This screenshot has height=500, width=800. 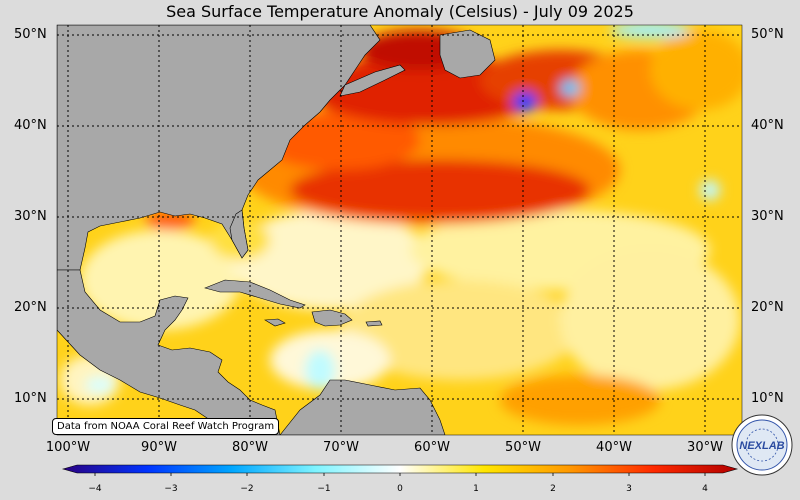 What do you see at coordinates (767, 34) in the screenshot?
I see `lat-label-right: 50°N` at bounding box center [767, 34].